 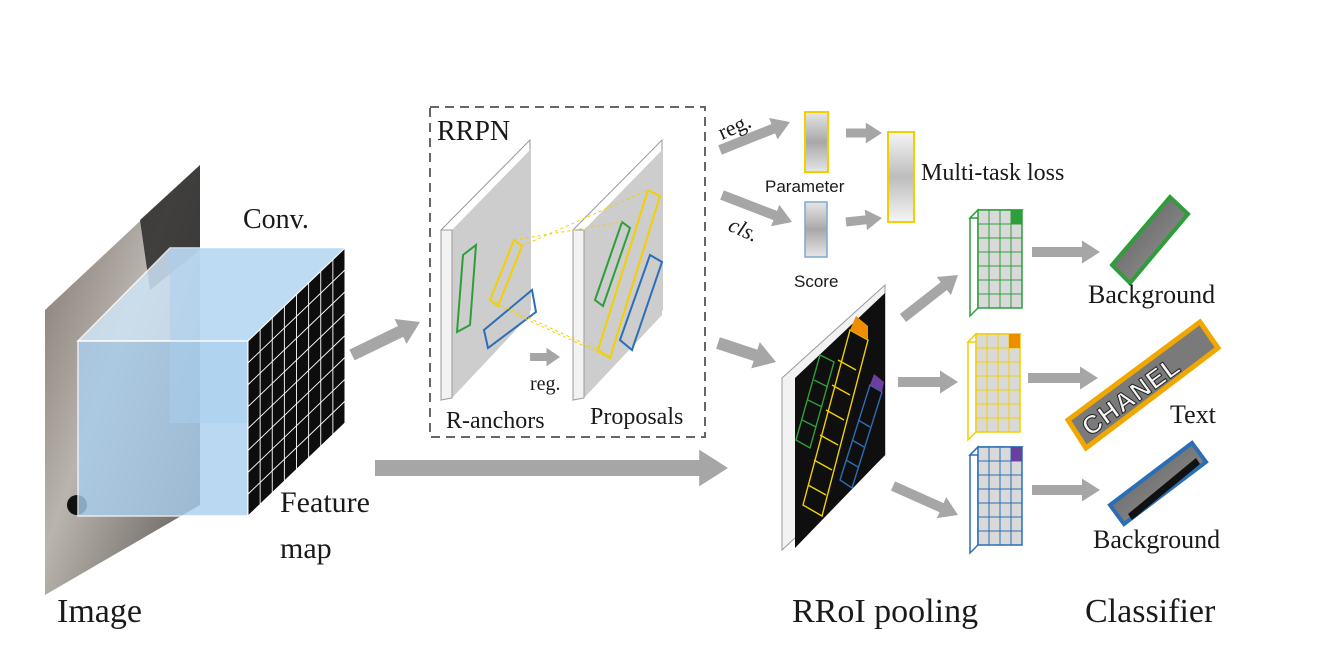 I want to click on text-label: Text, so click(x=1193, y=414).